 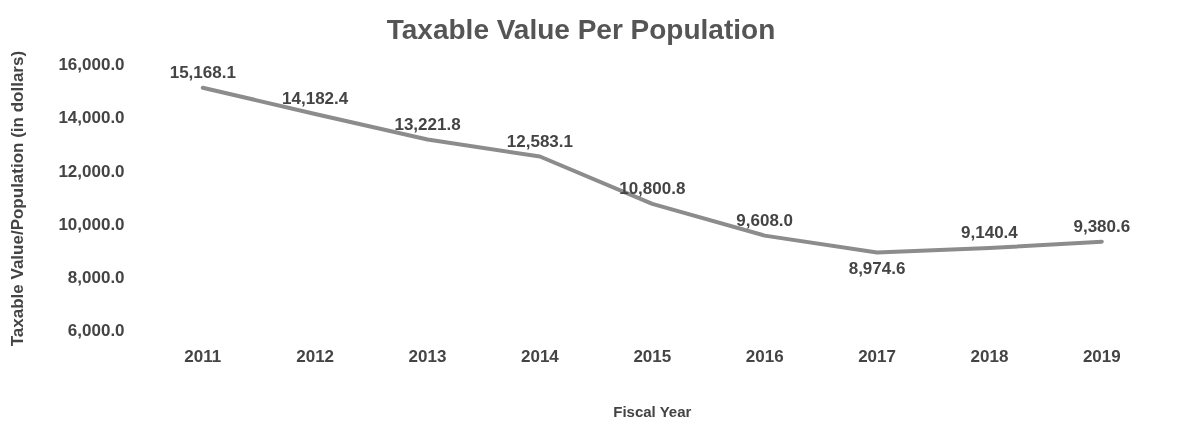 What do you see at coordinates (202, 72) in the screenshot?
I see `data-label: 15,168.1` at bounding box center [202, 72].